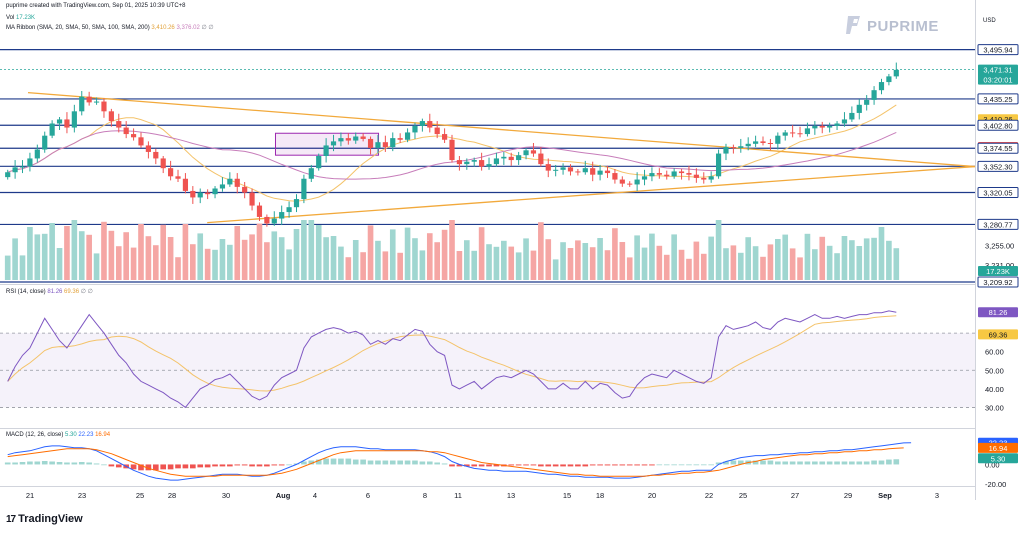 The image size is (1024, 534). Describe the element at coordinates (997, 148) in the screenshot. I see `price-label: 3,374.55` at that location.